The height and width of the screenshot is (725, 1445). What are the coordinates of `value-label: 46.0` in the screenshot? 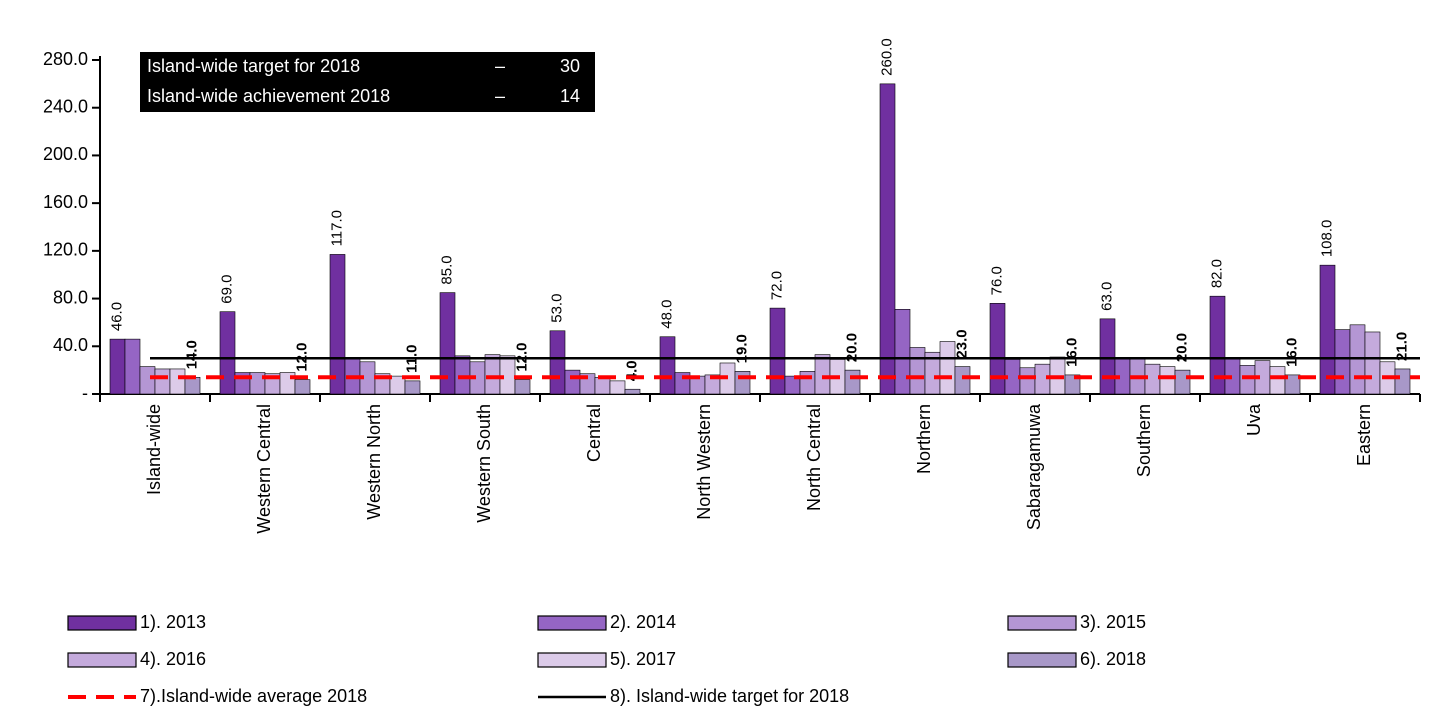 It's located at (116, 316).